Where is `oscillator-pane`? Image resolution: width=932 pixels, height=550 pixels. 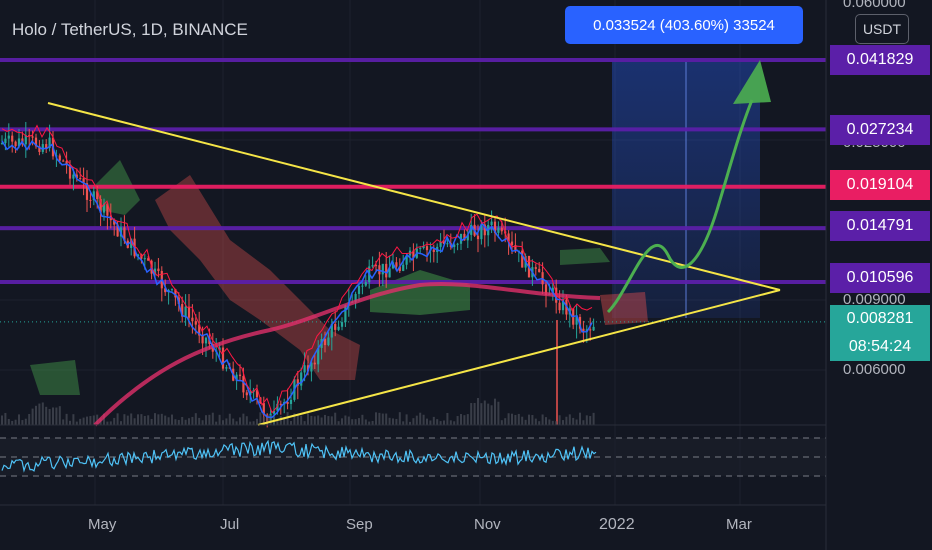
oscillator-pane is located at coordinates (413, 457).